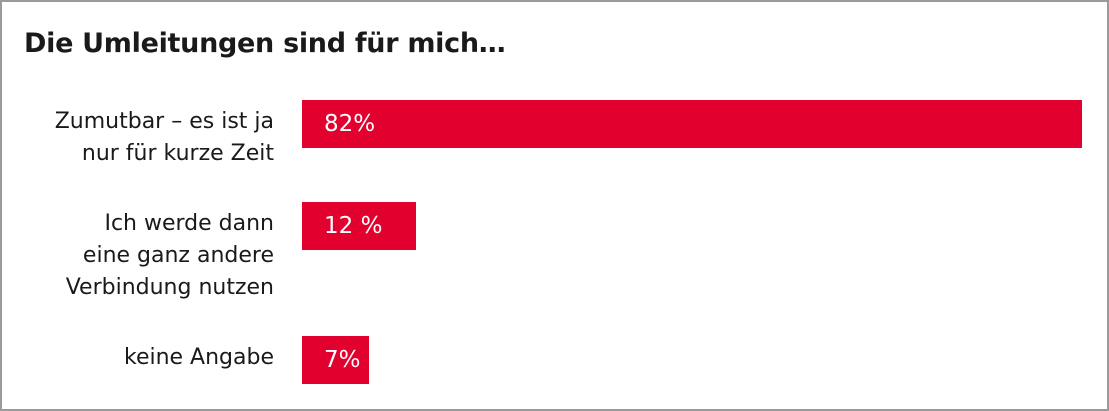 This screenshot has height=411, width=1109. Describe the element at coordinates (342, 360) in the screenshot. I see `value-label: 7%` at that location.